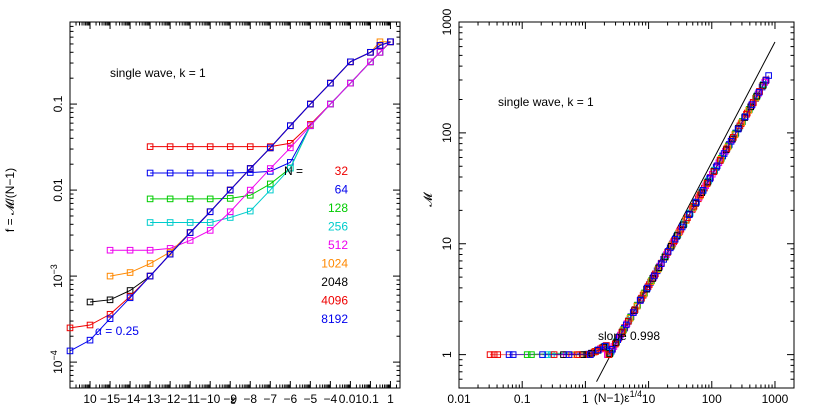 This screenshot has height=410, width=822. Describe the element at coordinates (293, 171) in the screenshot. I see `legend-n-label: N =` at that location.